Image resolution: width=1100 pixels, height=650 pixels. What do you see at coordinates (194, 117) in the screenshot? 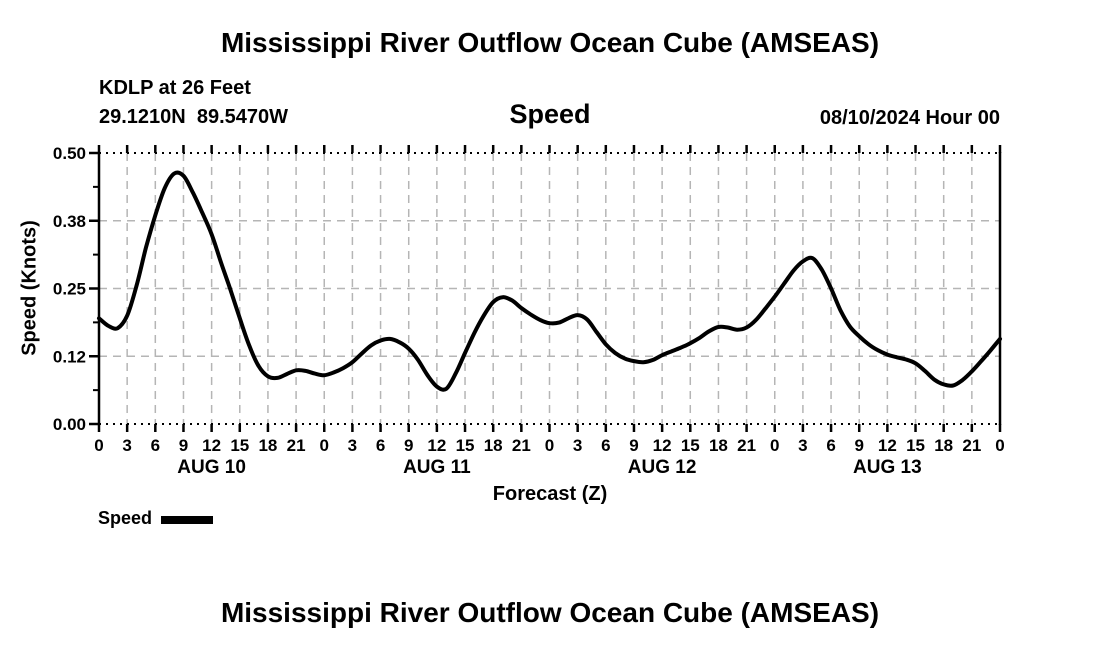
I see `station-coordinates: 29.1210N 89.5470W` at bounding box center [194, 117].